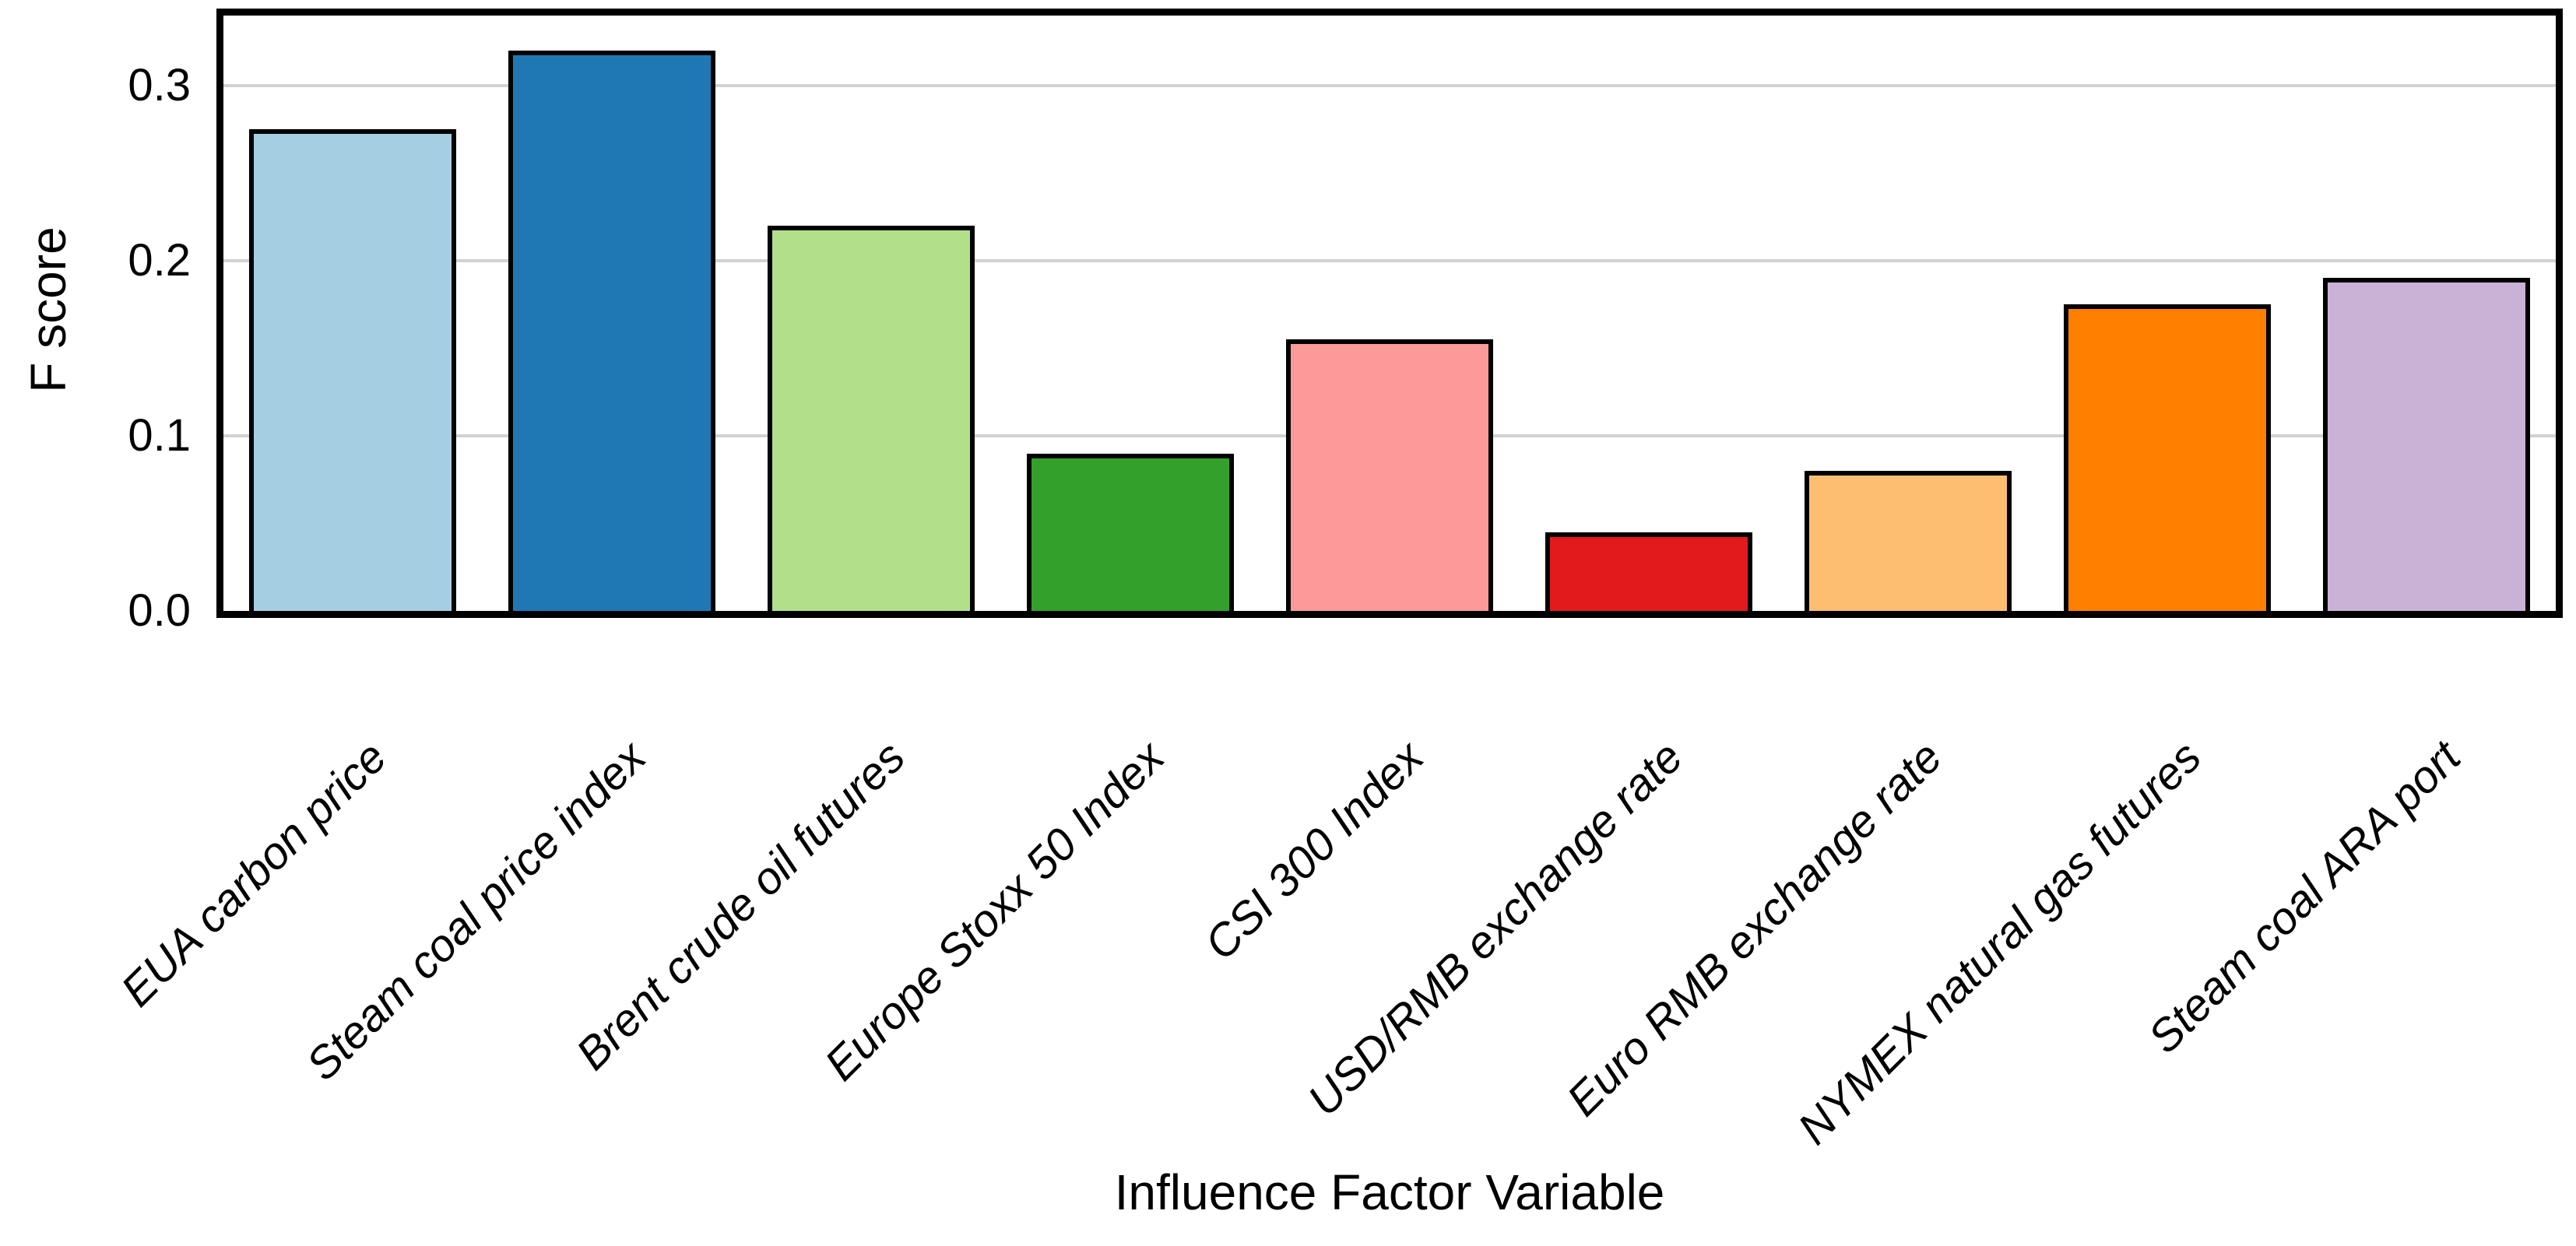  I want to click on x-axis-title: Influence Factor Variable, so click(1389, 1192).